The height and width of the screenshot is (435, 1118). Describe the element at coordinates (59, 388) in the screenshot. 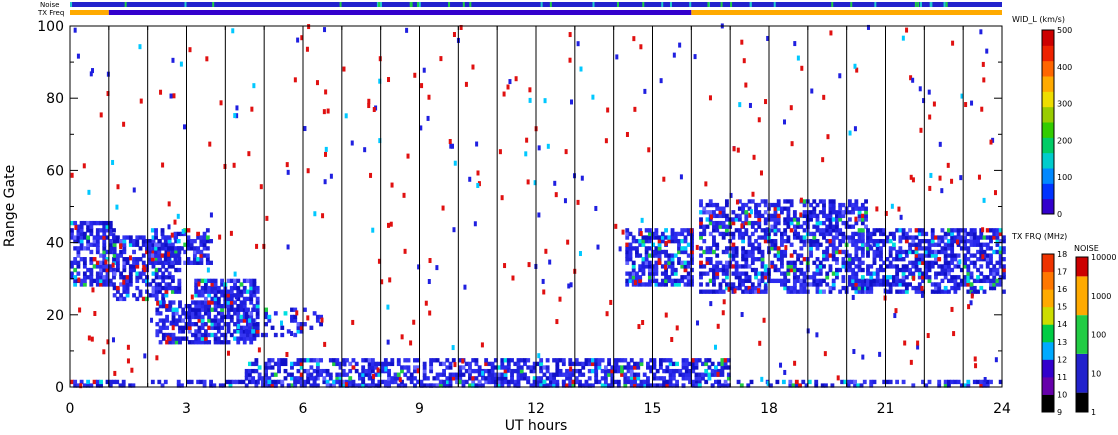

I see `y-tick-label: 0` at that location.